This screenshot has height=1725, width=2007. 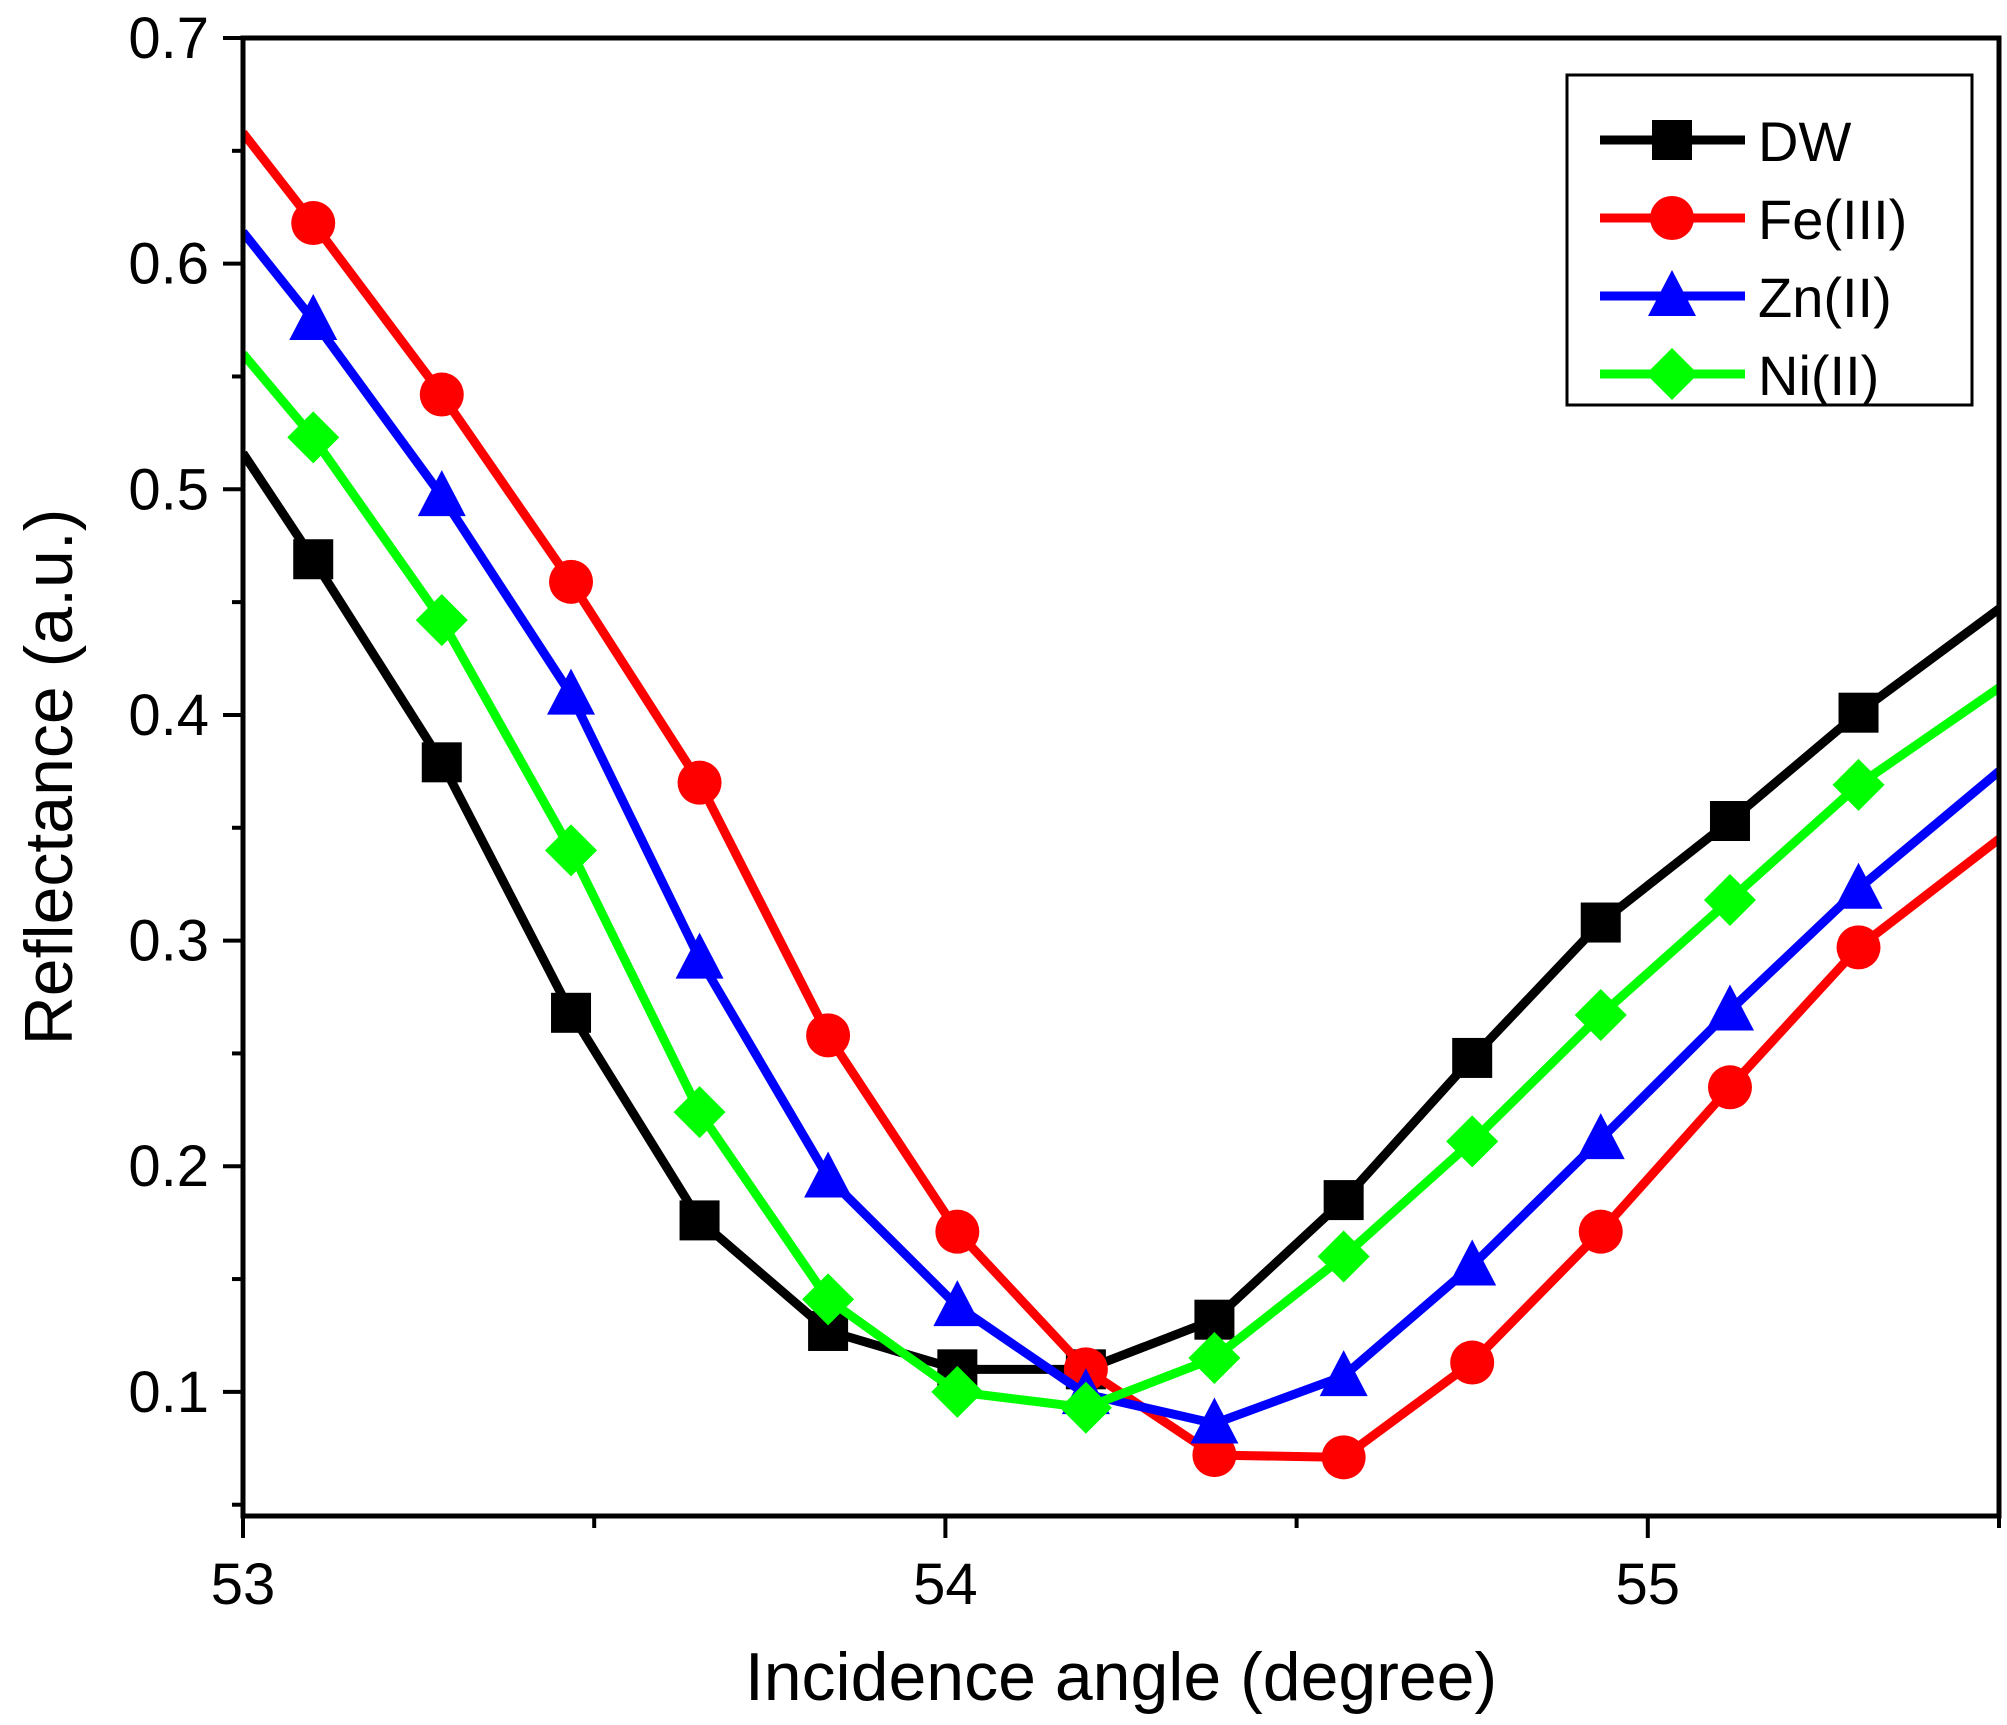 What do you see at coordinates (1725, 141) in the screenshot?
I see `legend-item-dw: DW` at bounding box center [1725, 141].